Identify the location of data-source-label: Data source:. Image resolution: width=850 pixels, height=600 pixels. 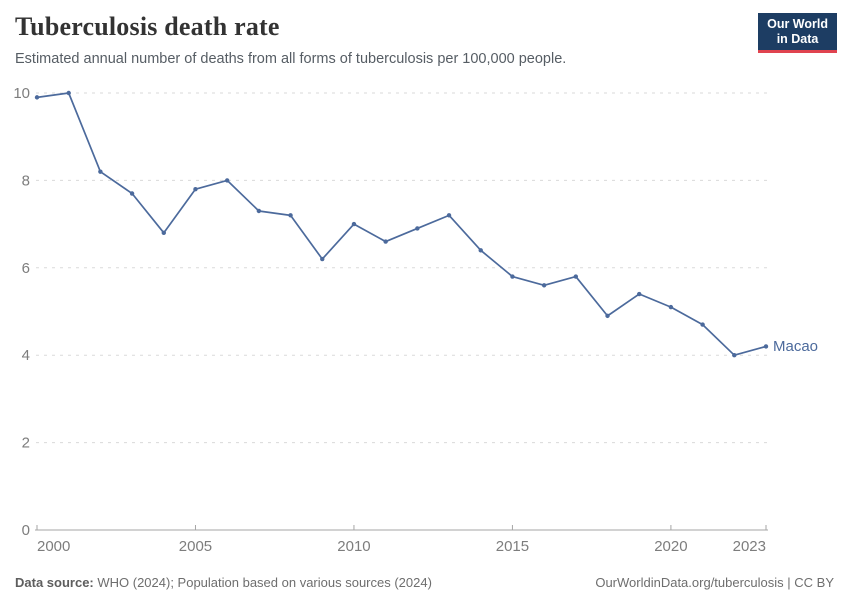
(54, 582).